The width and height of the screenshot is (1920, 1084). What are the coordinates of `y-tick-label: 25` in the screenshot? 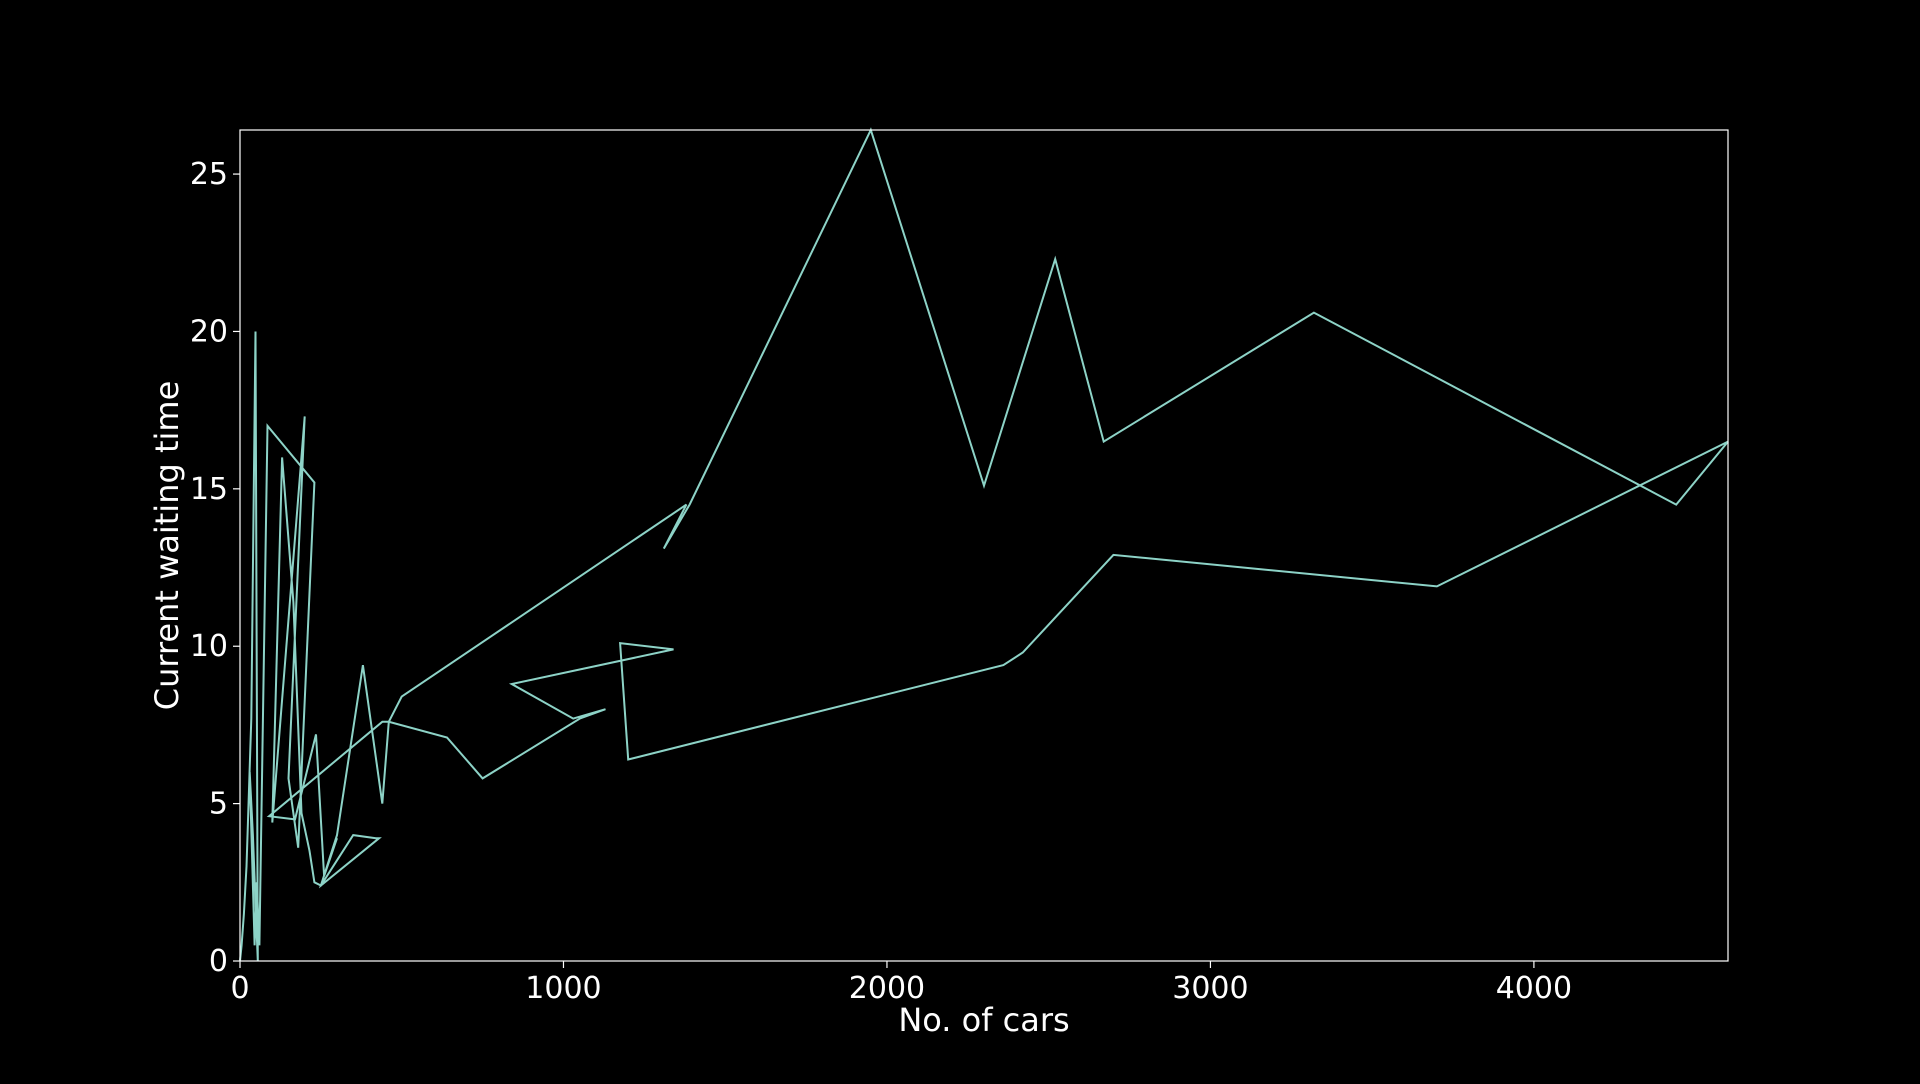 It's located at (209, 174).